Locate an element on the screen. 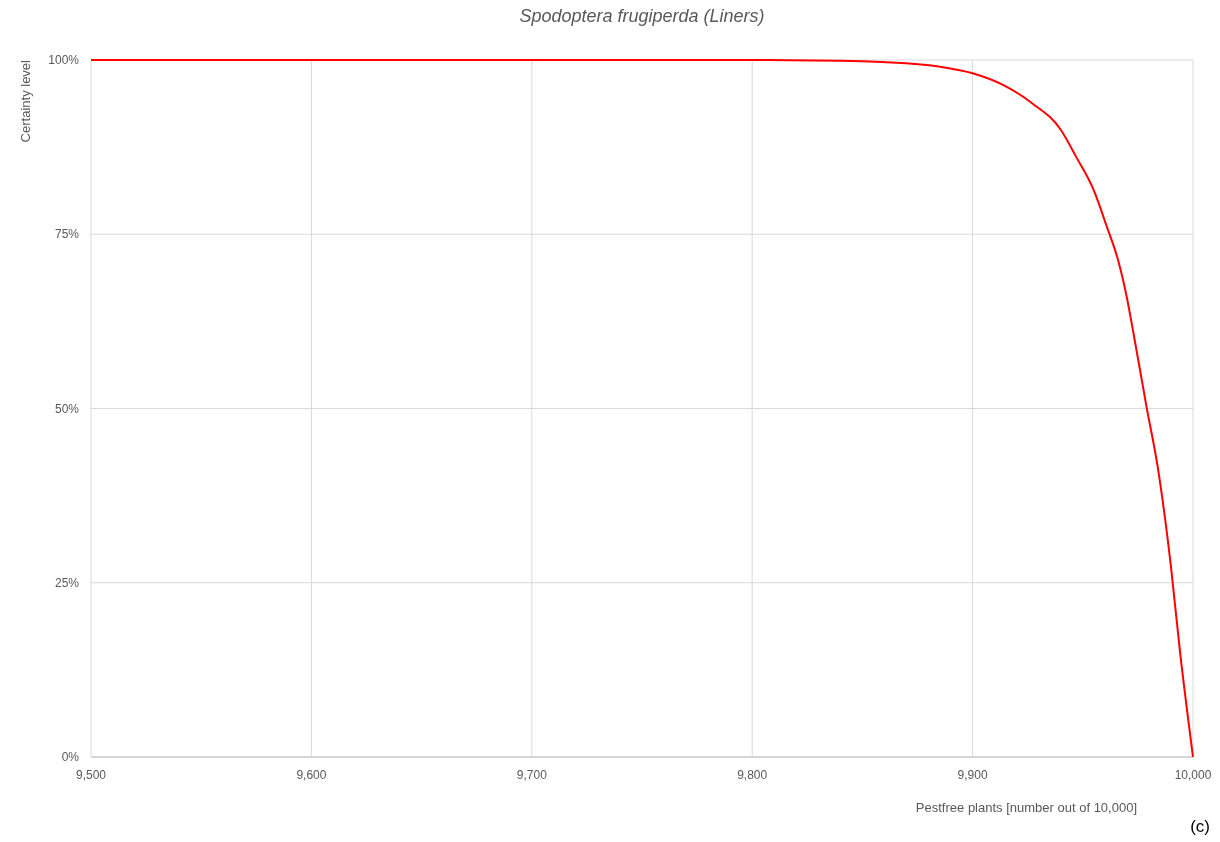 The image size is (1220, 842). text: (c) is located at coordinates (1200, 826).